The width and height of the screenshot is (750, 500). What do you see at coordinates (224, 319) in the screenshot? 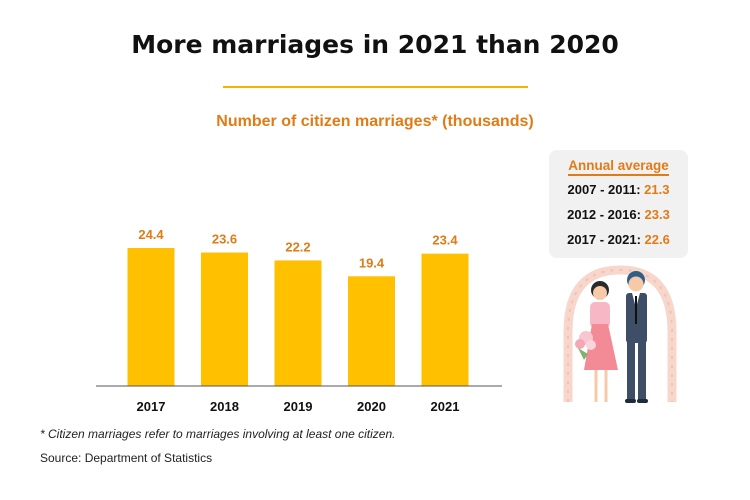
I see `bar-2018` at bounding box center [224, 319].